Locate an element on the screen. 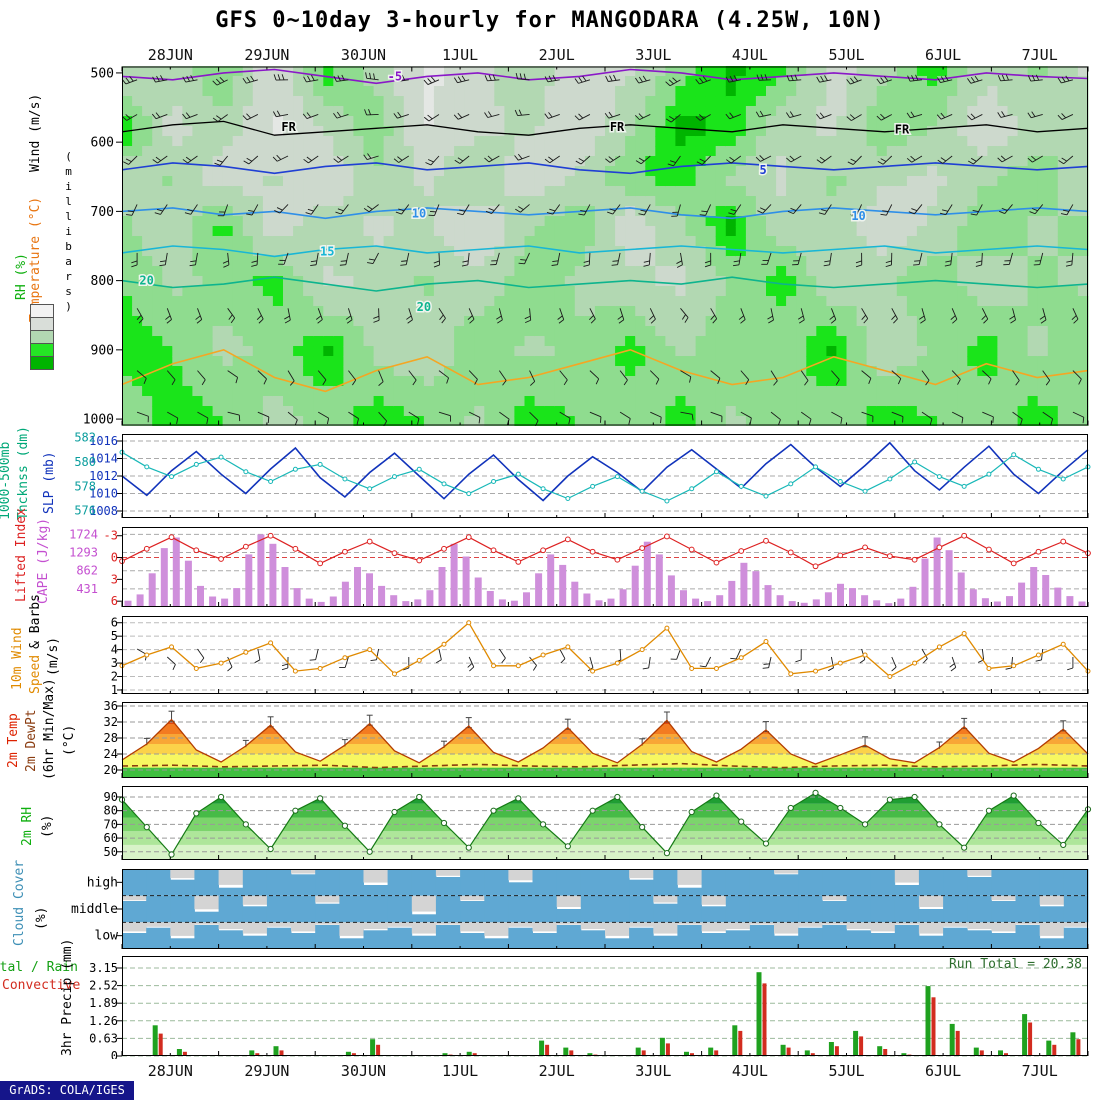 Image resolution: width=1100 pixels, height=1100 pixels. svg-text: 1014 is located at coordinates (103, 459).